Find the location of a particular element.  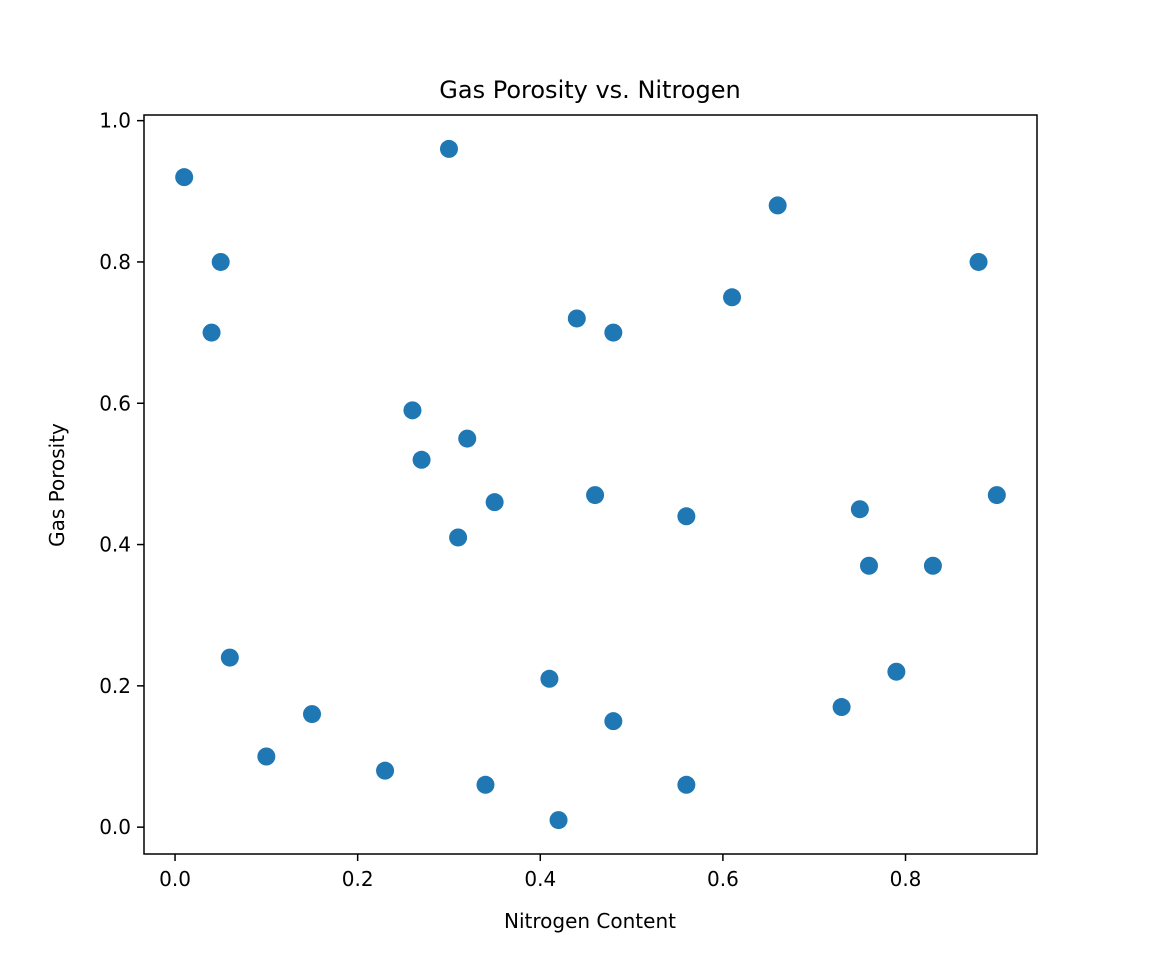

y-axis-label: Gas Porosity is located at coordinates (57, 485).